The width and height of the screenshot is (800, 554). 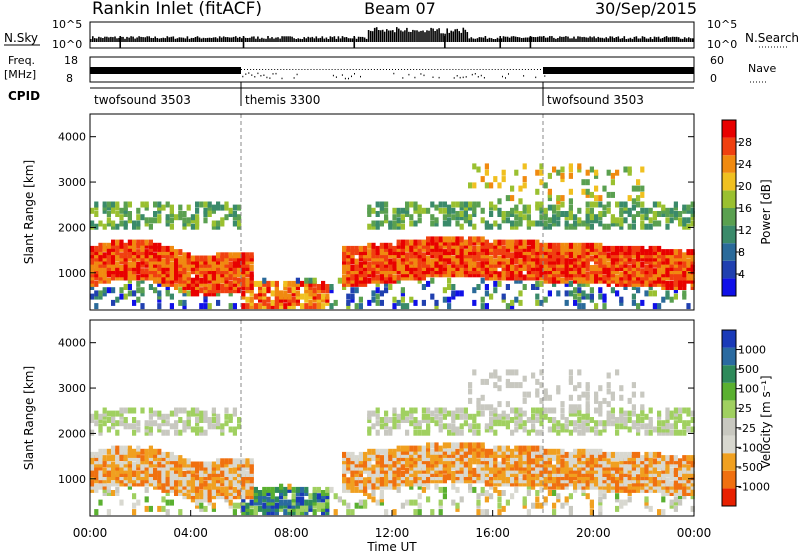 What do you see at coordinates (72, 343) in the screenshot?
I see `y-tick-label: 4000` at bounding box center [72, 343].